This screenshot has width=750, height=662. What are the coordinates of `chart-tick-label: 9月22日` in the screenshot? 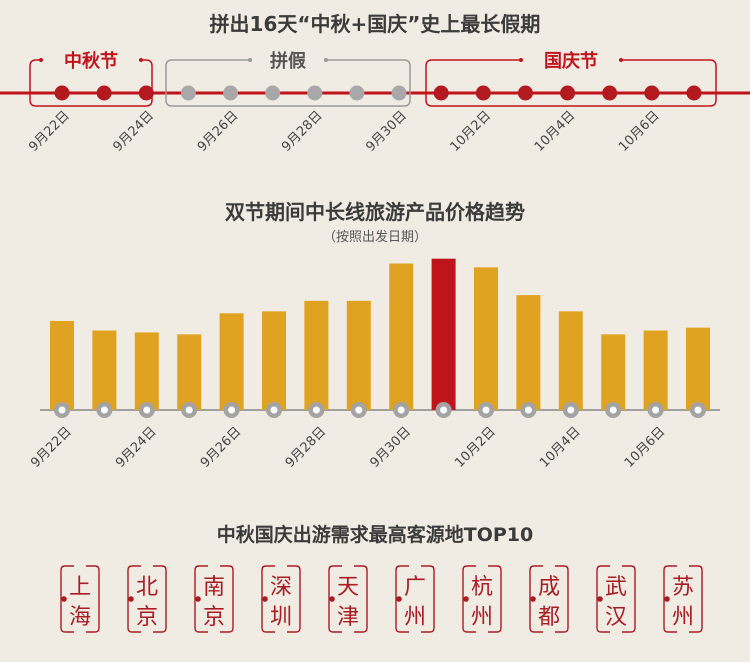 It's located at (51, 447).